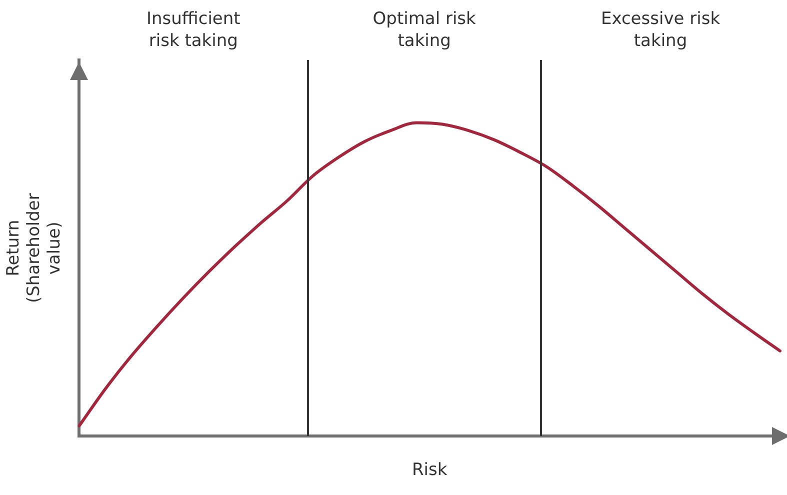  Describe the element at coordinates (194, 30) in the screenshot. I see `text: Insufficient risk taking` at that location.